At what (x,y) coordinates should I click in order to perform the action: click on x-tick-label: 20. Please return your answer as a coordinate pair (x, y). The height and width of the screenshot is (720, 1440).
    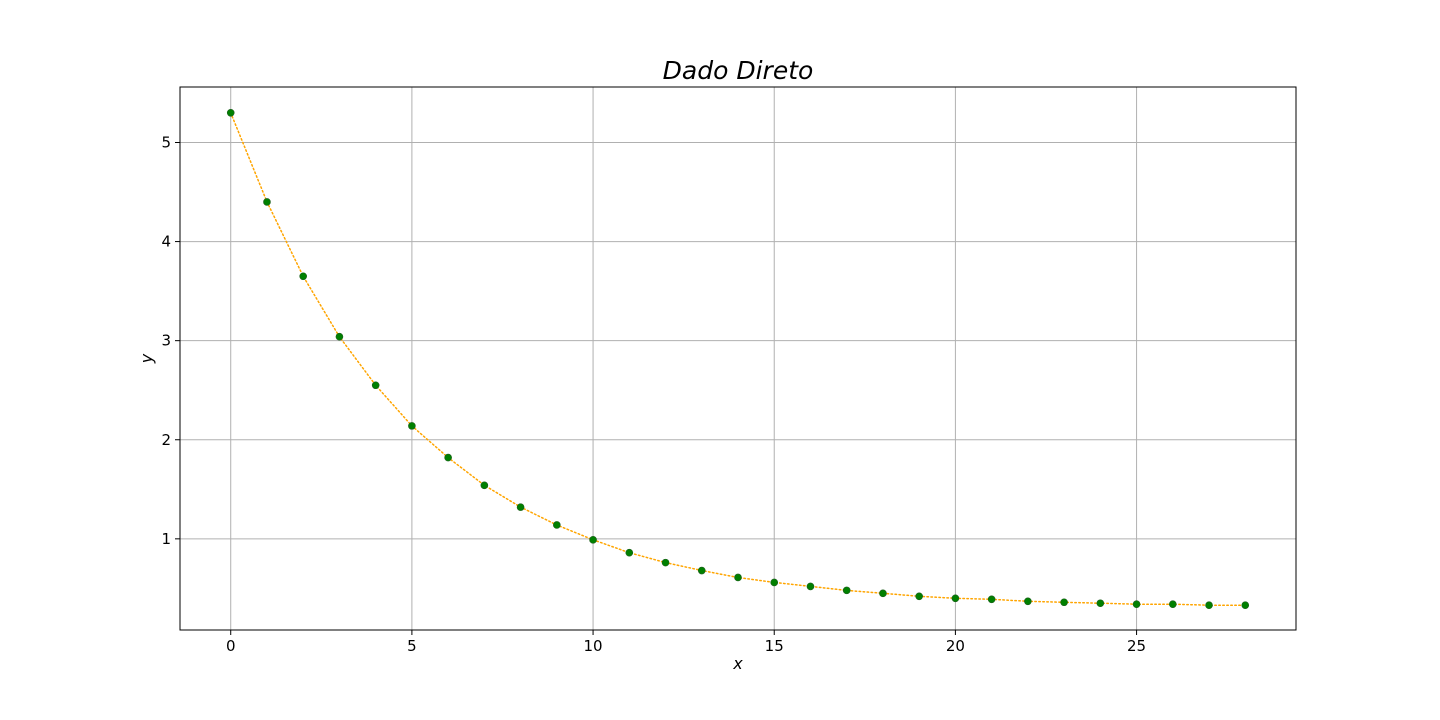
    Looking at the image, I should click on (955, 646).